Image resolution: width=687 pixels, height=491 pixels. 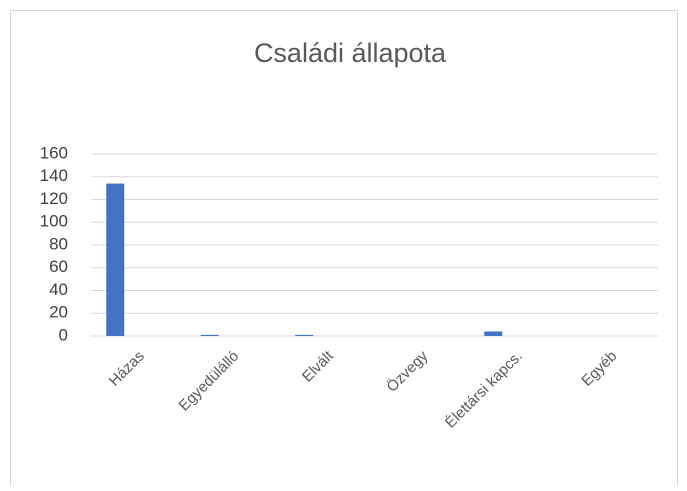 What do you see at coordinates (54, 198) in the screenshot?
I see `y-tick-label: 120` at bounding box center [54, 198].